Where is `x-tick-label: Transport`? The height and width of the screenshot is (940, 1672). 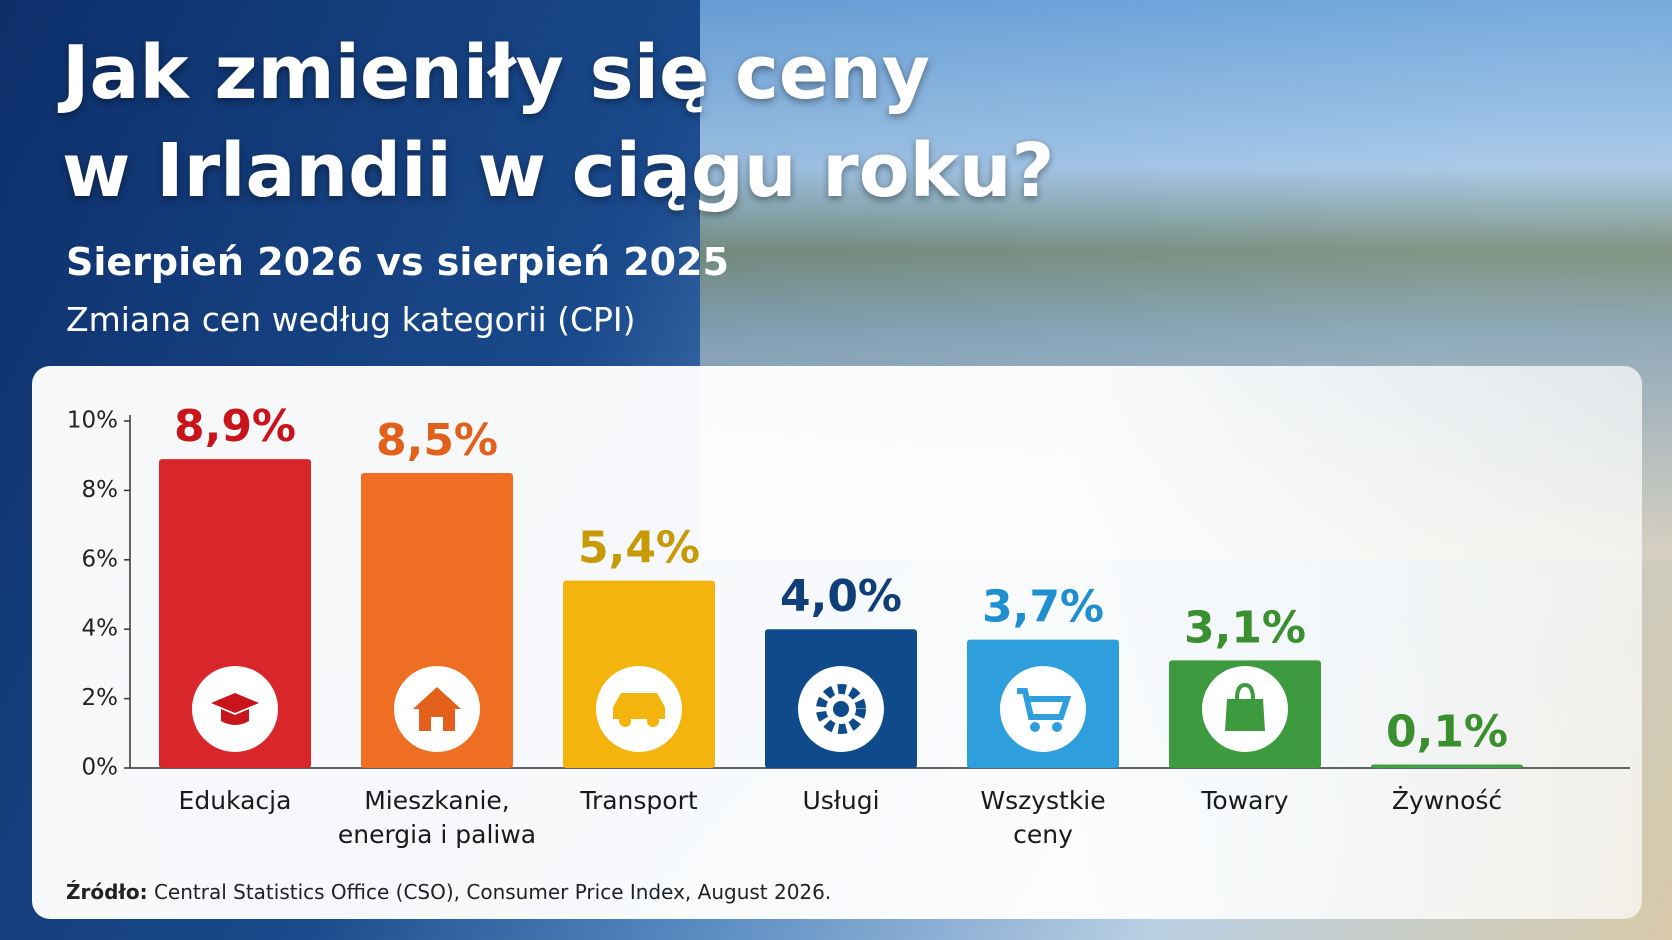
x-tick-label: Transport is located at coordinates (639, 800).